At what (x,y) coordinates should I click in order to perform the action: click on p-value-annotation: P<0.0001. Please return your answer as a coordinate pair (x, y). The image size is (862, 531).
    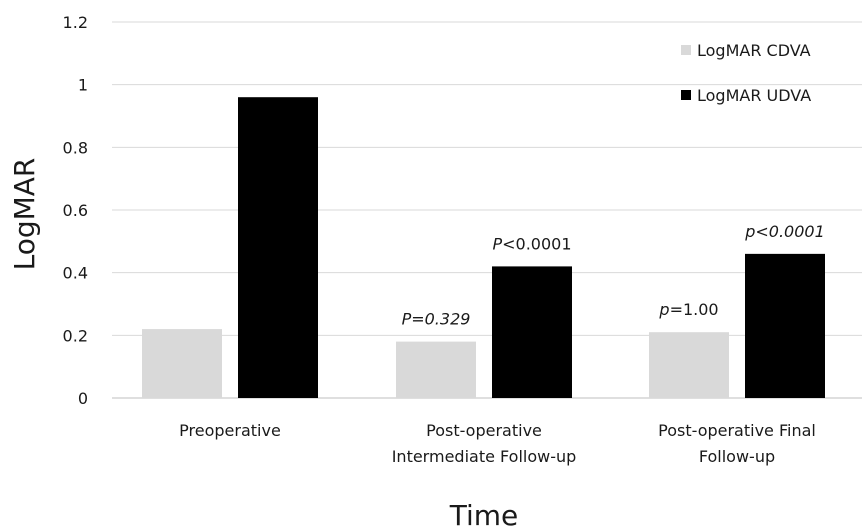
    Looking at the image, I should click on (531, 243).